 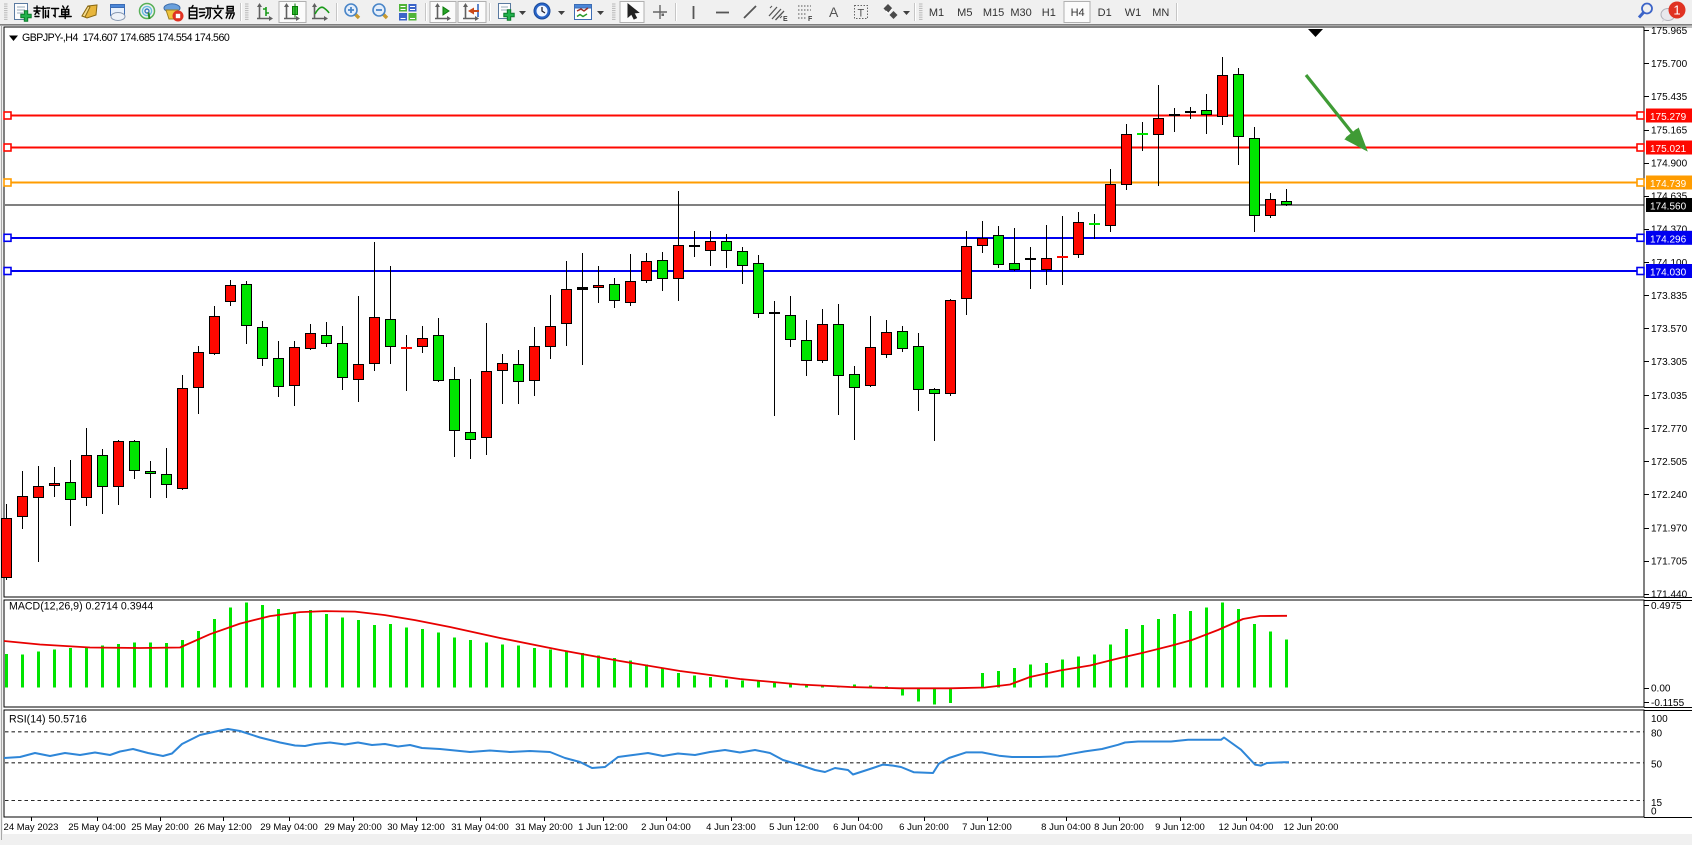 What do you see at coordinates (160, 827) in the screenshot?
I see `svg-text: 25 May 20:00` at bounding box center [160, 827].